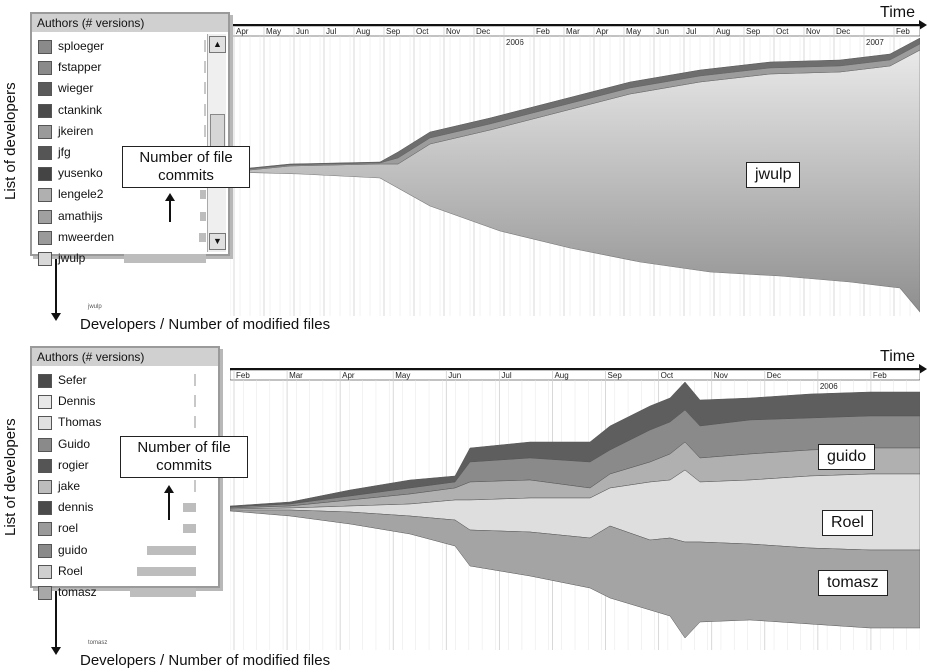 The height and width of the screenshot is (669, 929). Describe the element at coordinates (116, 571) in the screenshot. I see `author-row: Roel` at that location.